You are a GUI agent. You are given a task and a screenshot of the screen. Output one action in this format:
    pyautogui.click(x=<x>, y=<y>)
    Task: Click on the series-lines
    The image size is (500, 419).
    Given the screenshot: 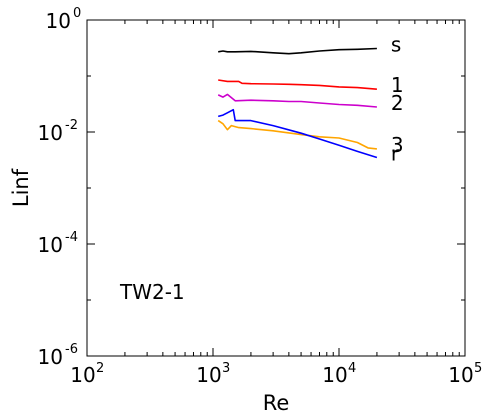 What is the action you would take?
    pyautogui.click(x=297, y=103)
    